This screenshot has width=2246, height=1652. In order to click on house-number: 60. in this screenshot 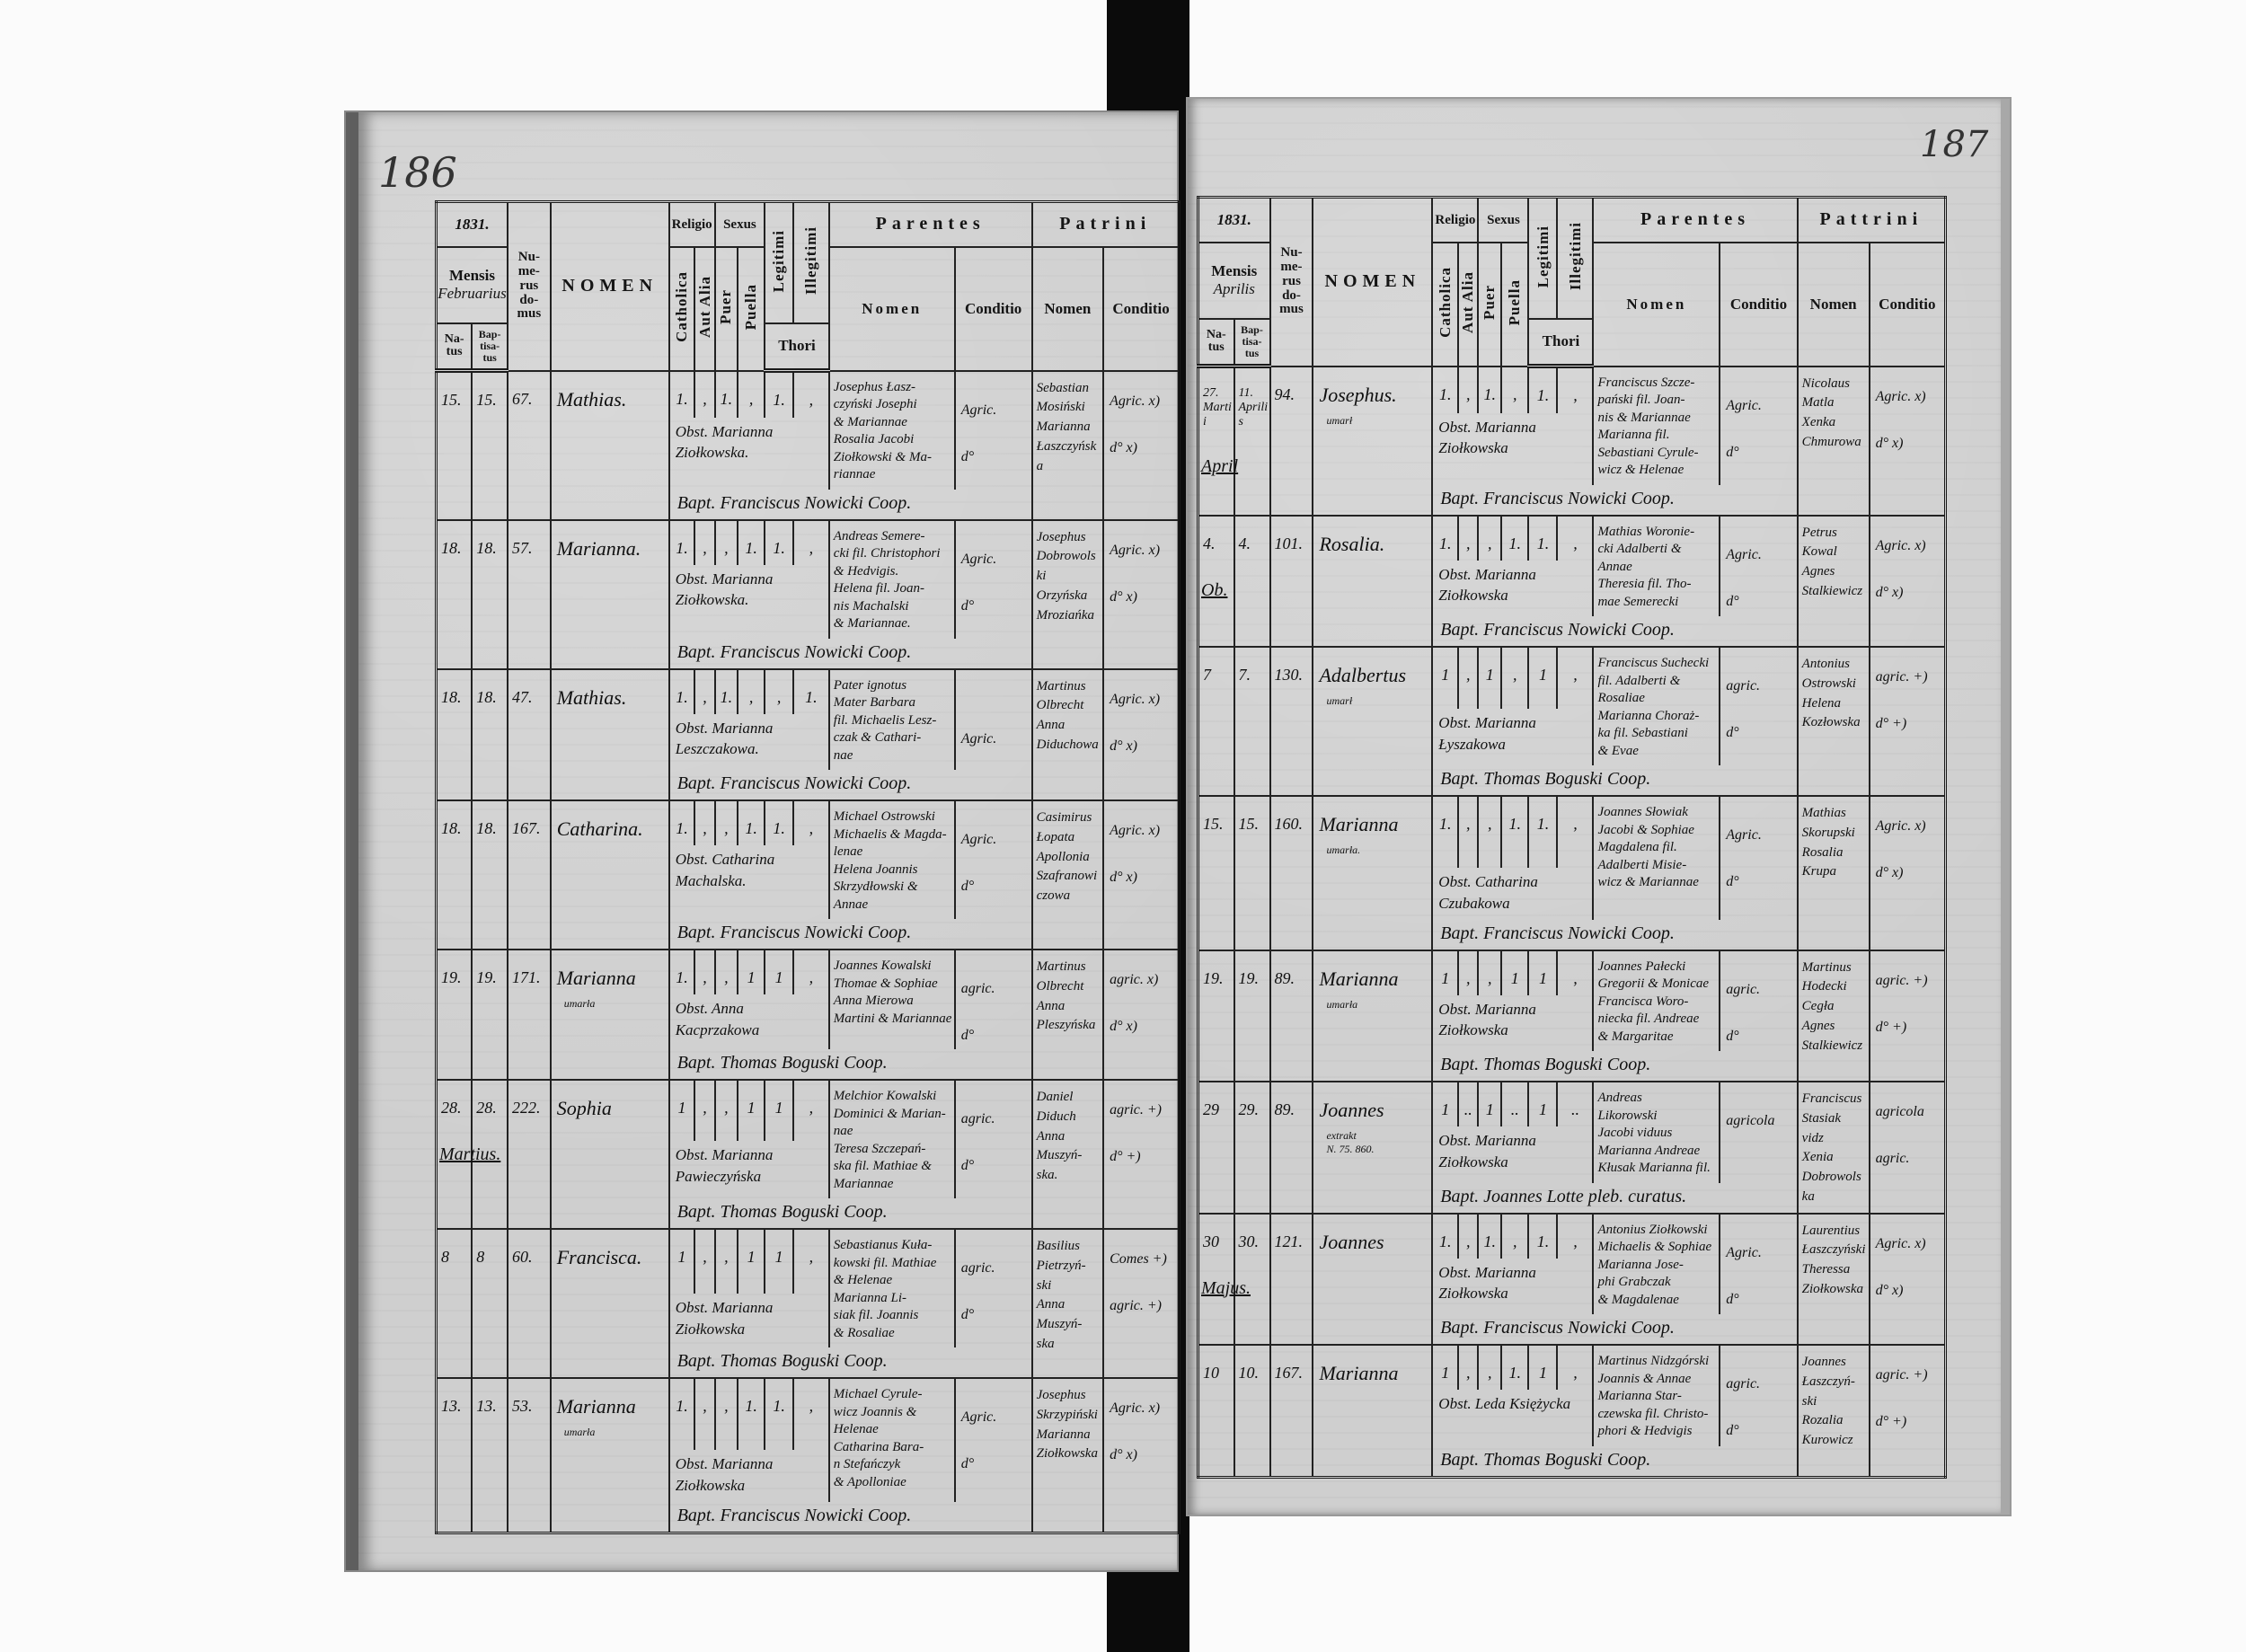, I will do `click(522, 1257)`.